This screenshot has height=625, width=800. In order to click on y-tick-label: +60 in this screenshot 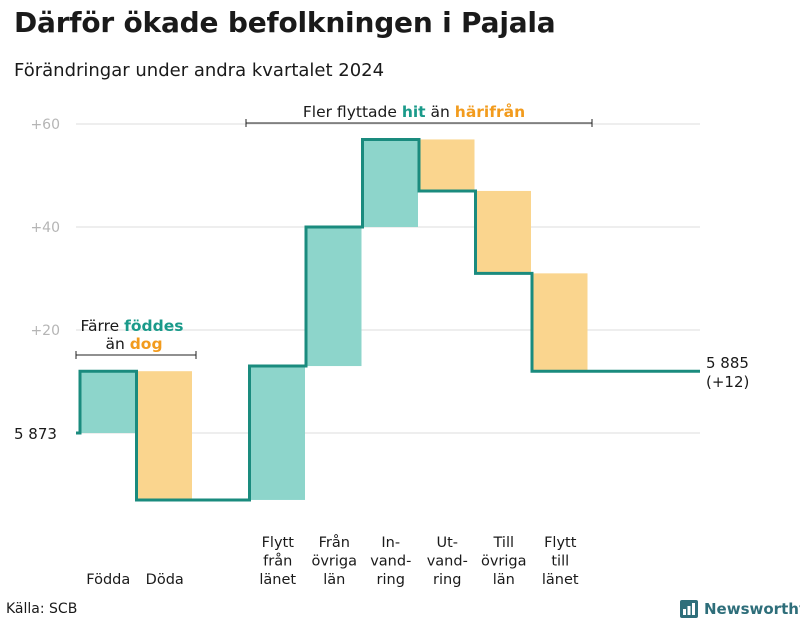, I will do `click(45, 125)`.